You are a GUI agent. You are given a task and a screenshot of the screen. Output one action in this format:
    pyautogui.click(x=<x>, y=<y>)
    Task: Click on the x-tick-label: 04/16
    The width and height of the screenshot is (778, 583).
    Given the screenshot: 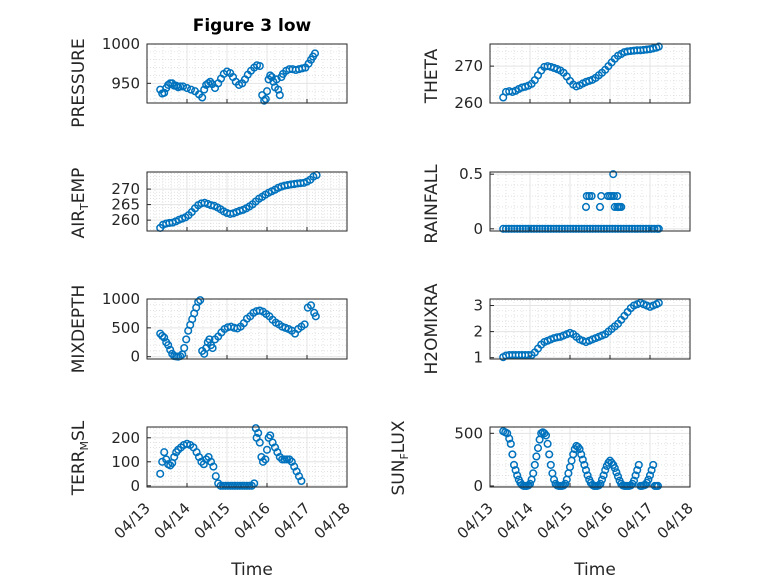 What is the action you would take?
    pyautogui.click(x=252, y=520)
    